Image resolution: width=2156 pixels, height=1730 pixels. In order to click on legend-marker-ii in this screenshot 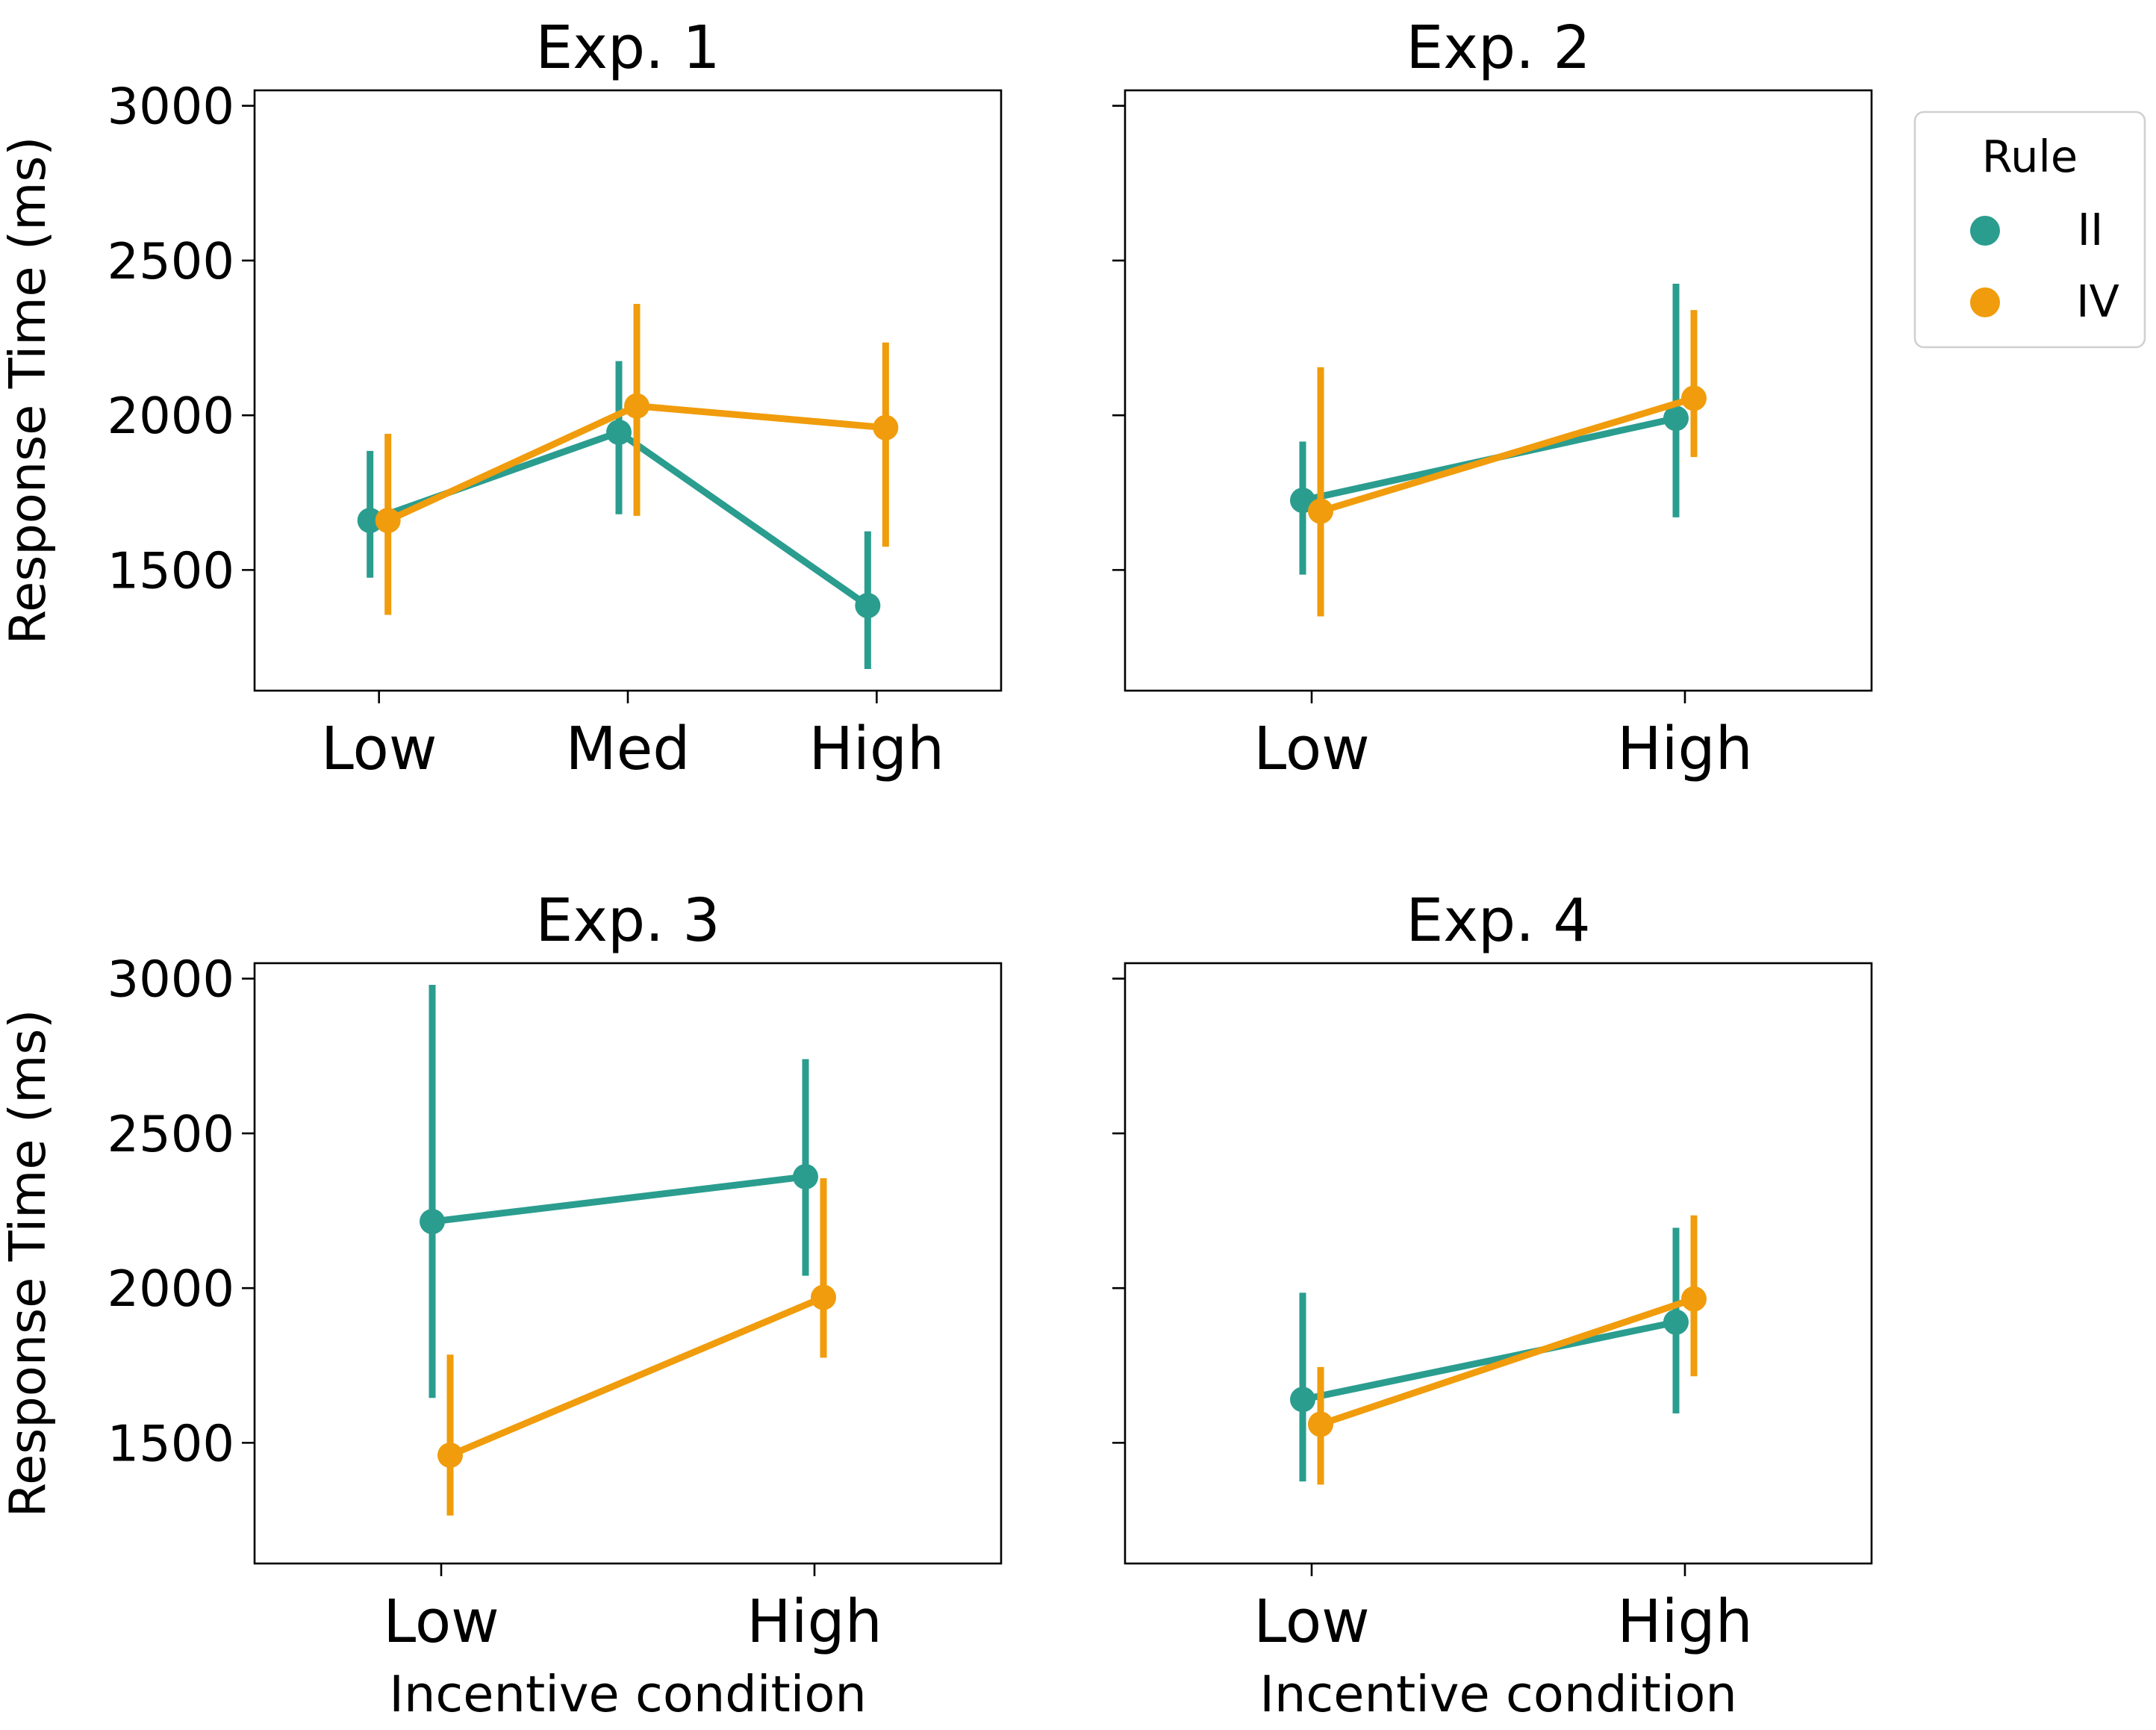, I will do `click(1985, 231)`.